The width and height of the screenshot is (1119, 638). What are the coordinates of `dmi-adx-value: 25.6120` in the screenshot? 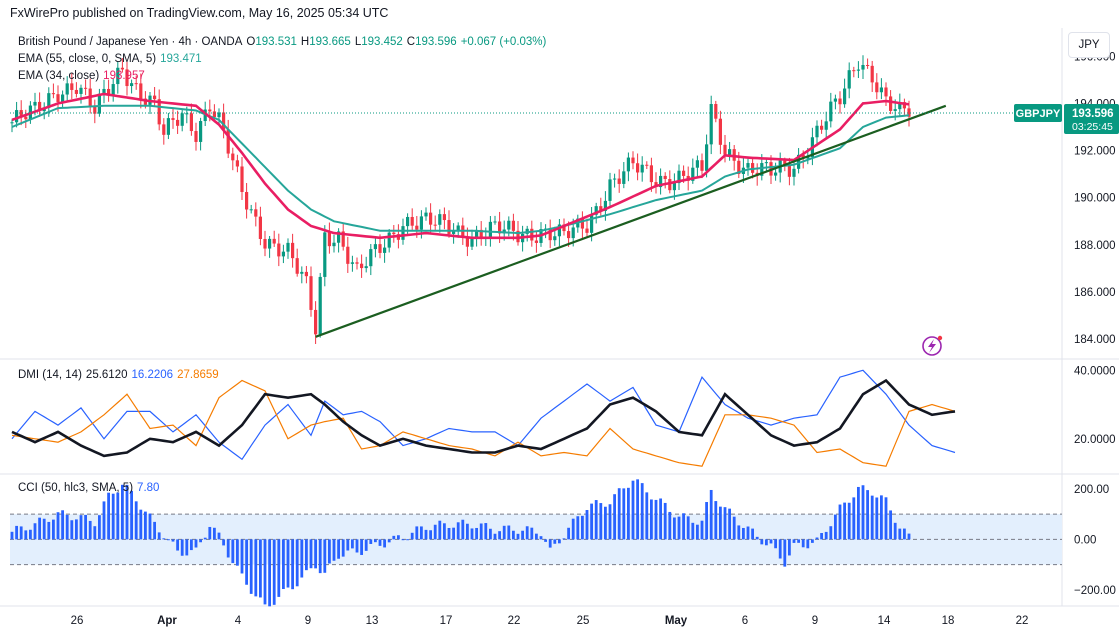 It's located at (106, 375).